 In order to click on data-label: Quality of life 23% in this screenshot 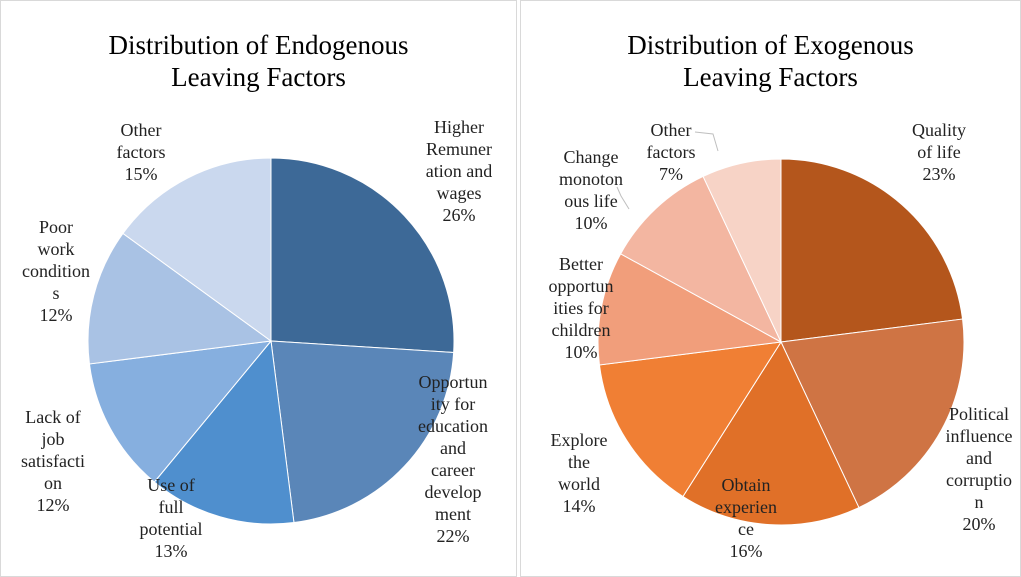, I will do `click(939, 152)`.